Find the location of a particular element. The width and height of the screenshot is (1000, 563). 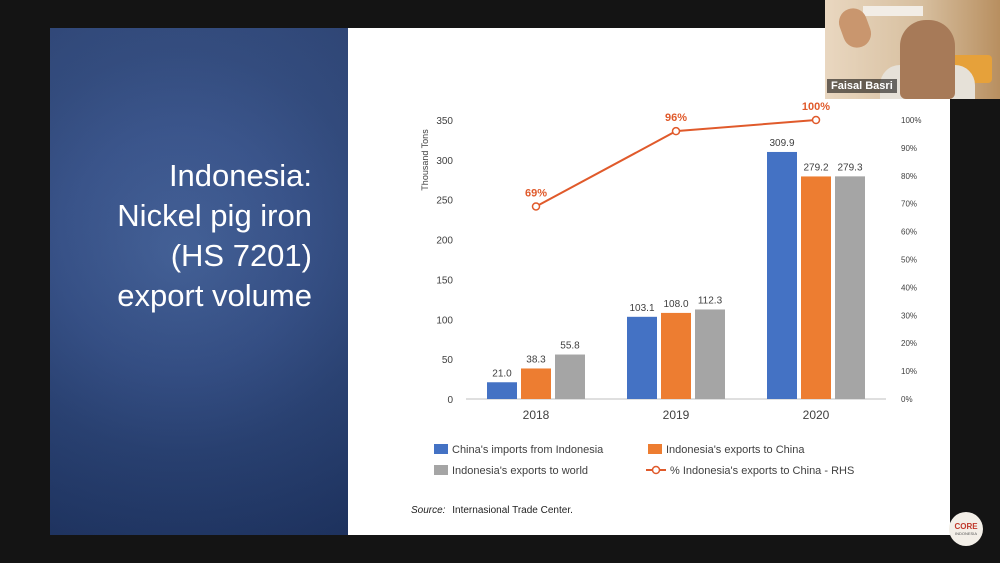

bar-value-label: 279.2 is located at coordinates (815, 167).